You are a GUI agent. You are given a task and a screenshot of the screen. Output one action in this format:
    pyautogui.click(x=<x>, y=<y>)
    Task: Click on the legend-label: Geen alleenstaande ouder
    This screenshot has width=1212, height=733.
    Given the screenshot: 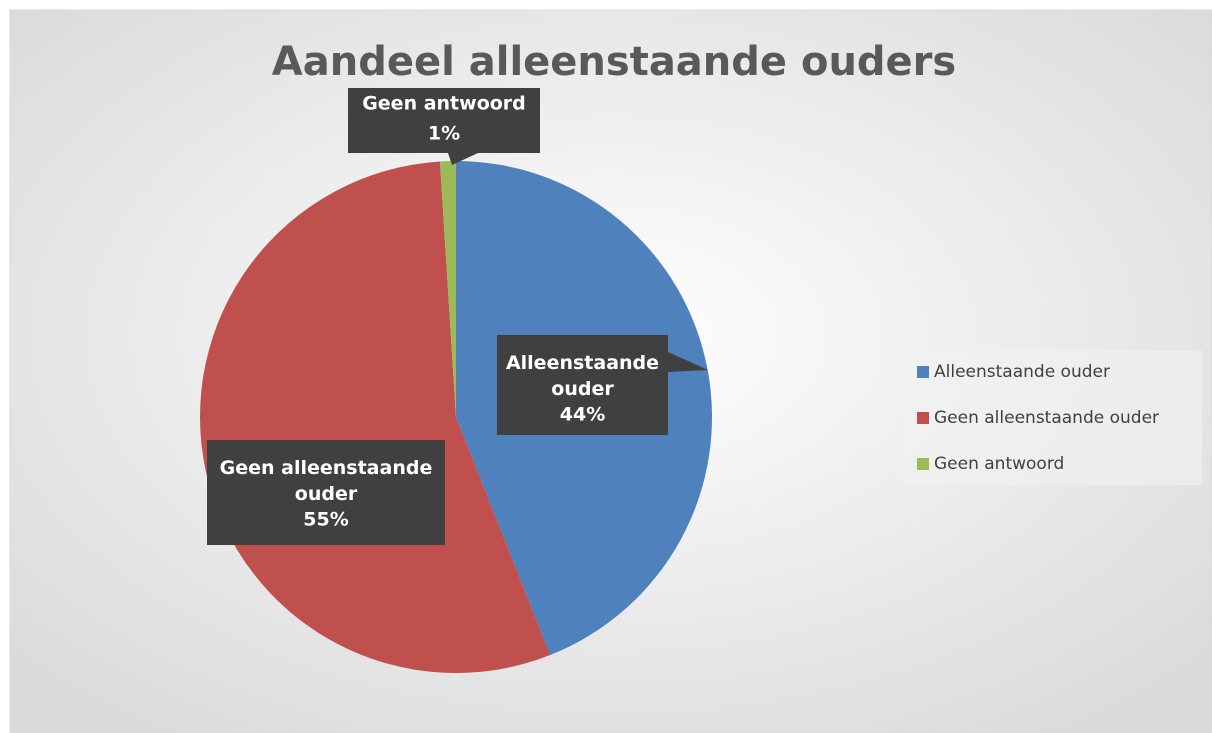 What is the action you would take?
    pyautogui.click(x=1046, y=418)
    